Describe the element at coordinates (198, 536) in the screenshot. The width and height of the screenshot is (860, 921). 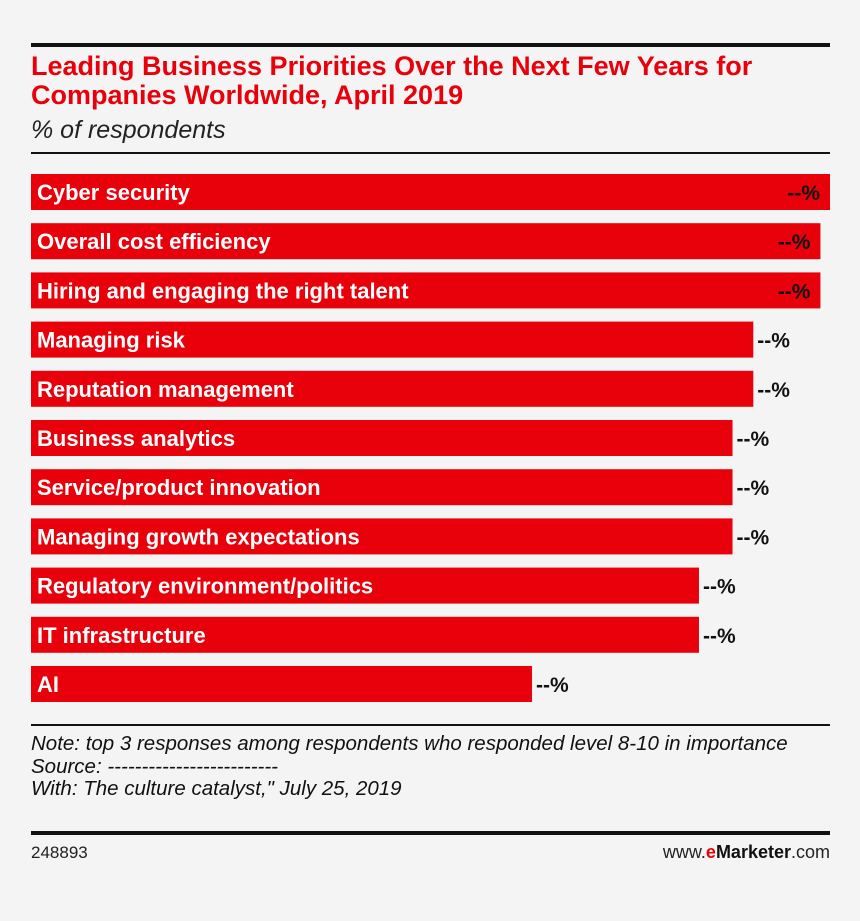
I see `bar-label-managing-growth-expectations: Managing growth expectations` at that location.